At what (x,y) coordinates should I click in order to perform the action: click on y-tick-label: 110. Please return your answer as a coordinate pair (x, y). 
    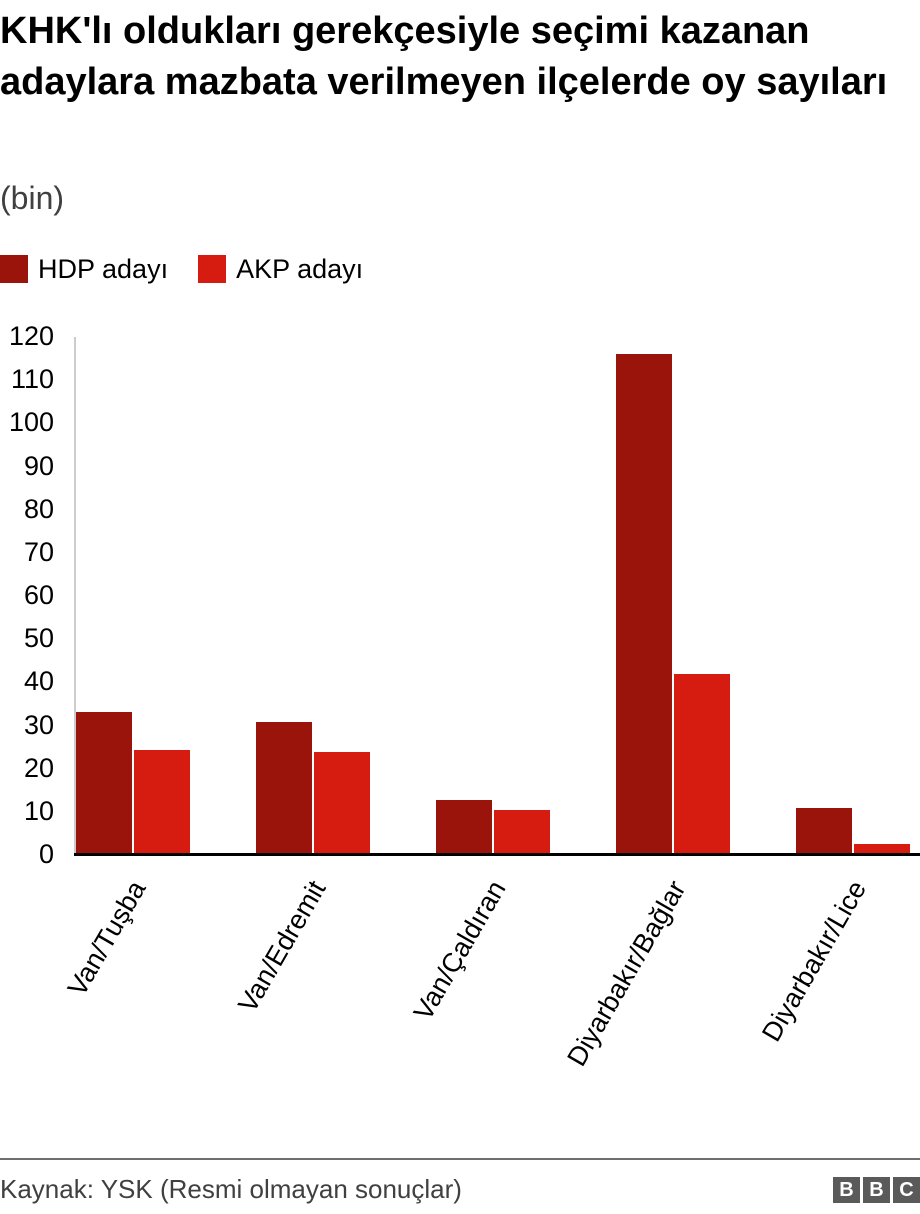
    Looking at the image, I should click on (32, 379).